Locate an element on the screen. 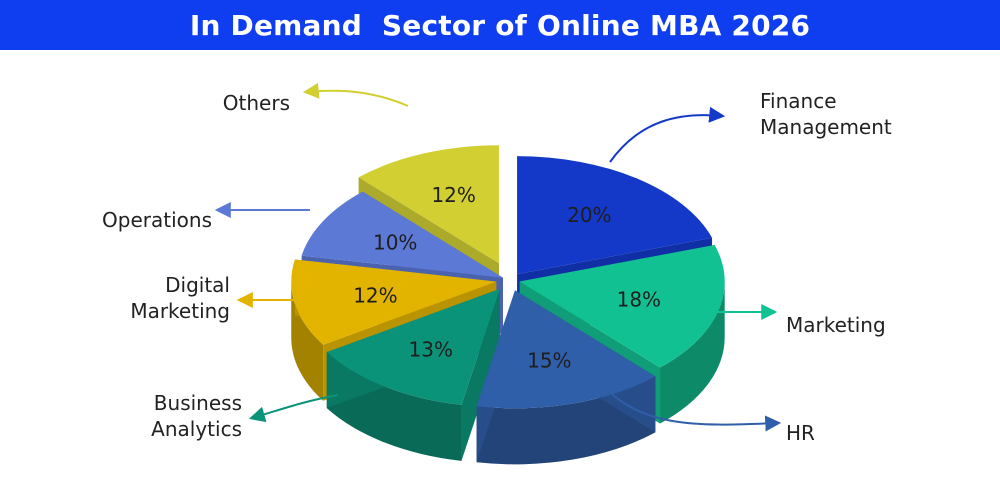  category-label-hr: HR is located at coordinates (706, 412).